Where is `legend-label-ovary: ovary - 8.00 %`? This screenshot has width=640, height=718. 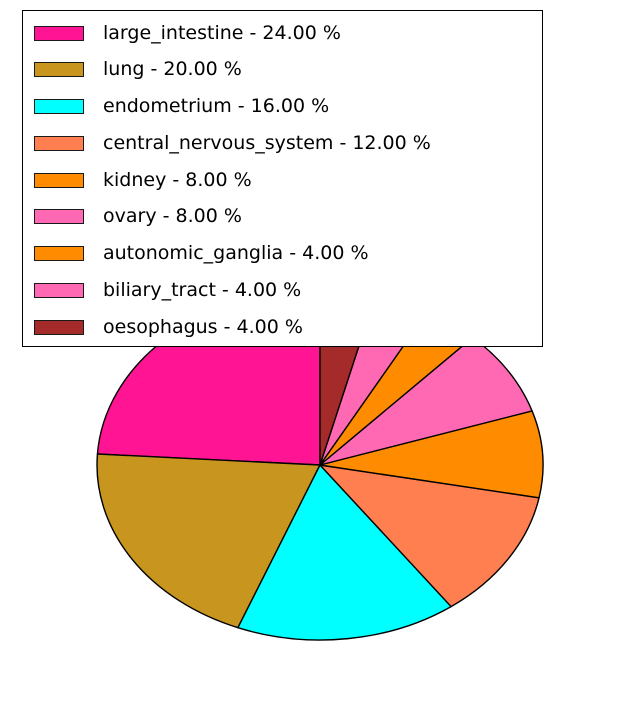
legend-label-ovary: ovary - 8.00 % is located at coordinates (172, 216).